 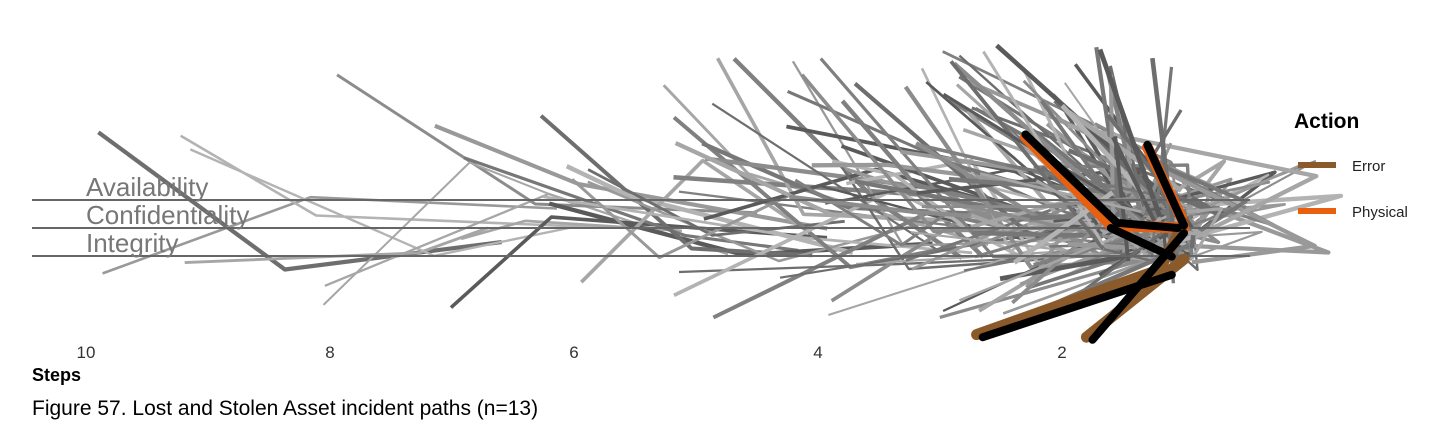 What do you see at coordinates (57, 375) in the screenshot?
I see `x-axis-title: Steps` at bounding box center [57, 375].